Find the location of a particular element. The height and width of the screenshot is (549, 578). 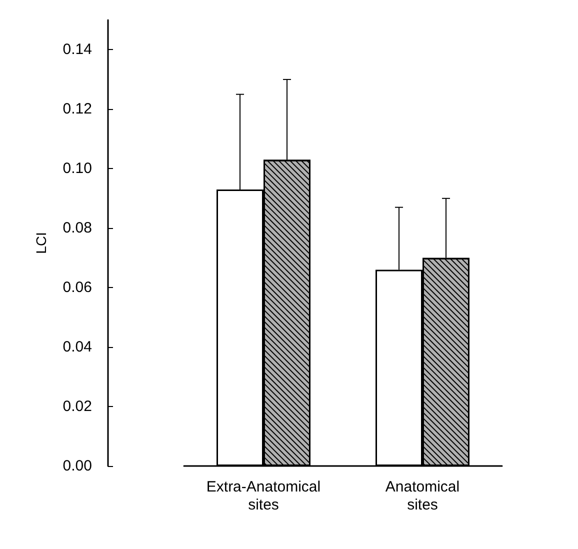

y-tick-label: 0.00 is located at coordinates (77, 466).